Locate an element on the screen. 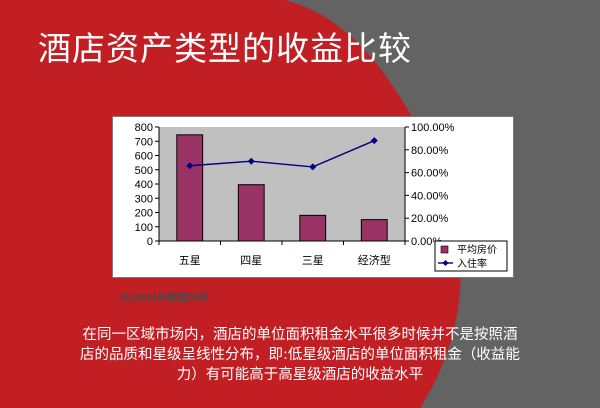 The width and height of the screenshot is (600, 408). x-axis-ticks: 五星 四星 三星 经济型 is located at coordinates (282, 254).